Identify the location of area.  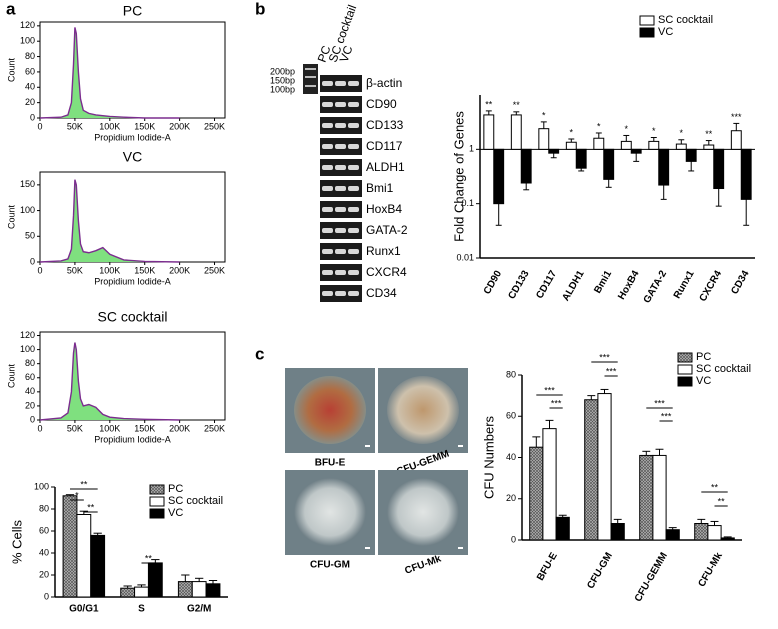
(110, 381).